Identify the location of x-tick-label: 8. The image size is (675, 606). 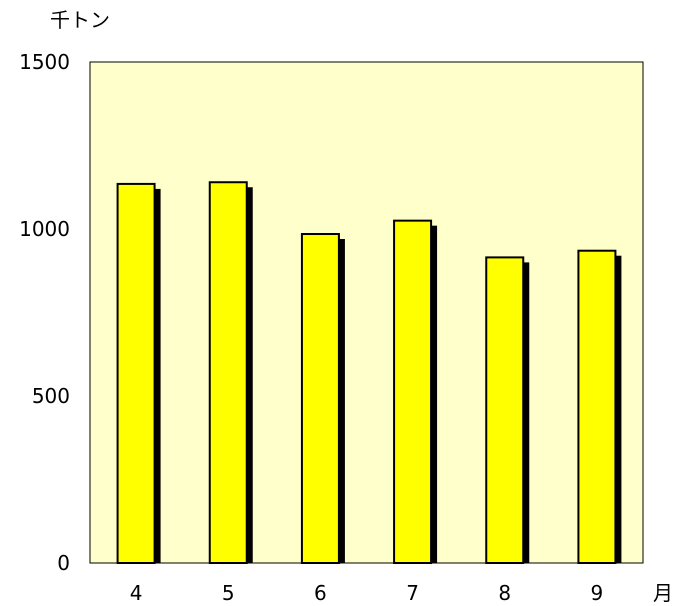
(504, 593).